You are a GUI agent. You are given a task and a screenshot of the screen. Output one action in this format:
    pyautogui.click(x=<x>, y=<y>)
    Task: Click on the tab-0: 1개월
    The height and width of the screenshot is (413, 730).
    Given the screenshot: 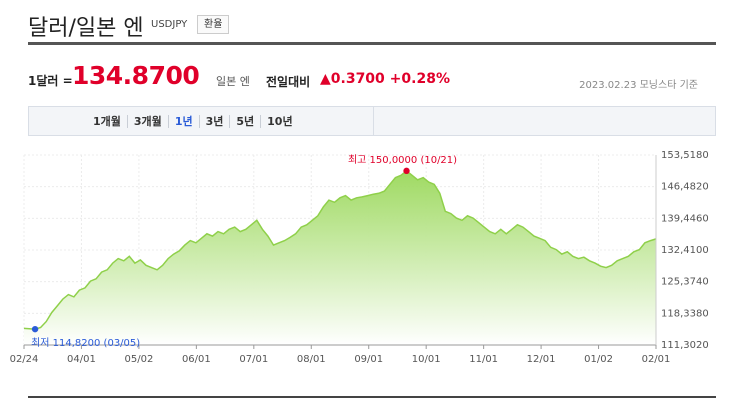 What is the action you would take?
    pyautogui.click(x=107, y=121)
    